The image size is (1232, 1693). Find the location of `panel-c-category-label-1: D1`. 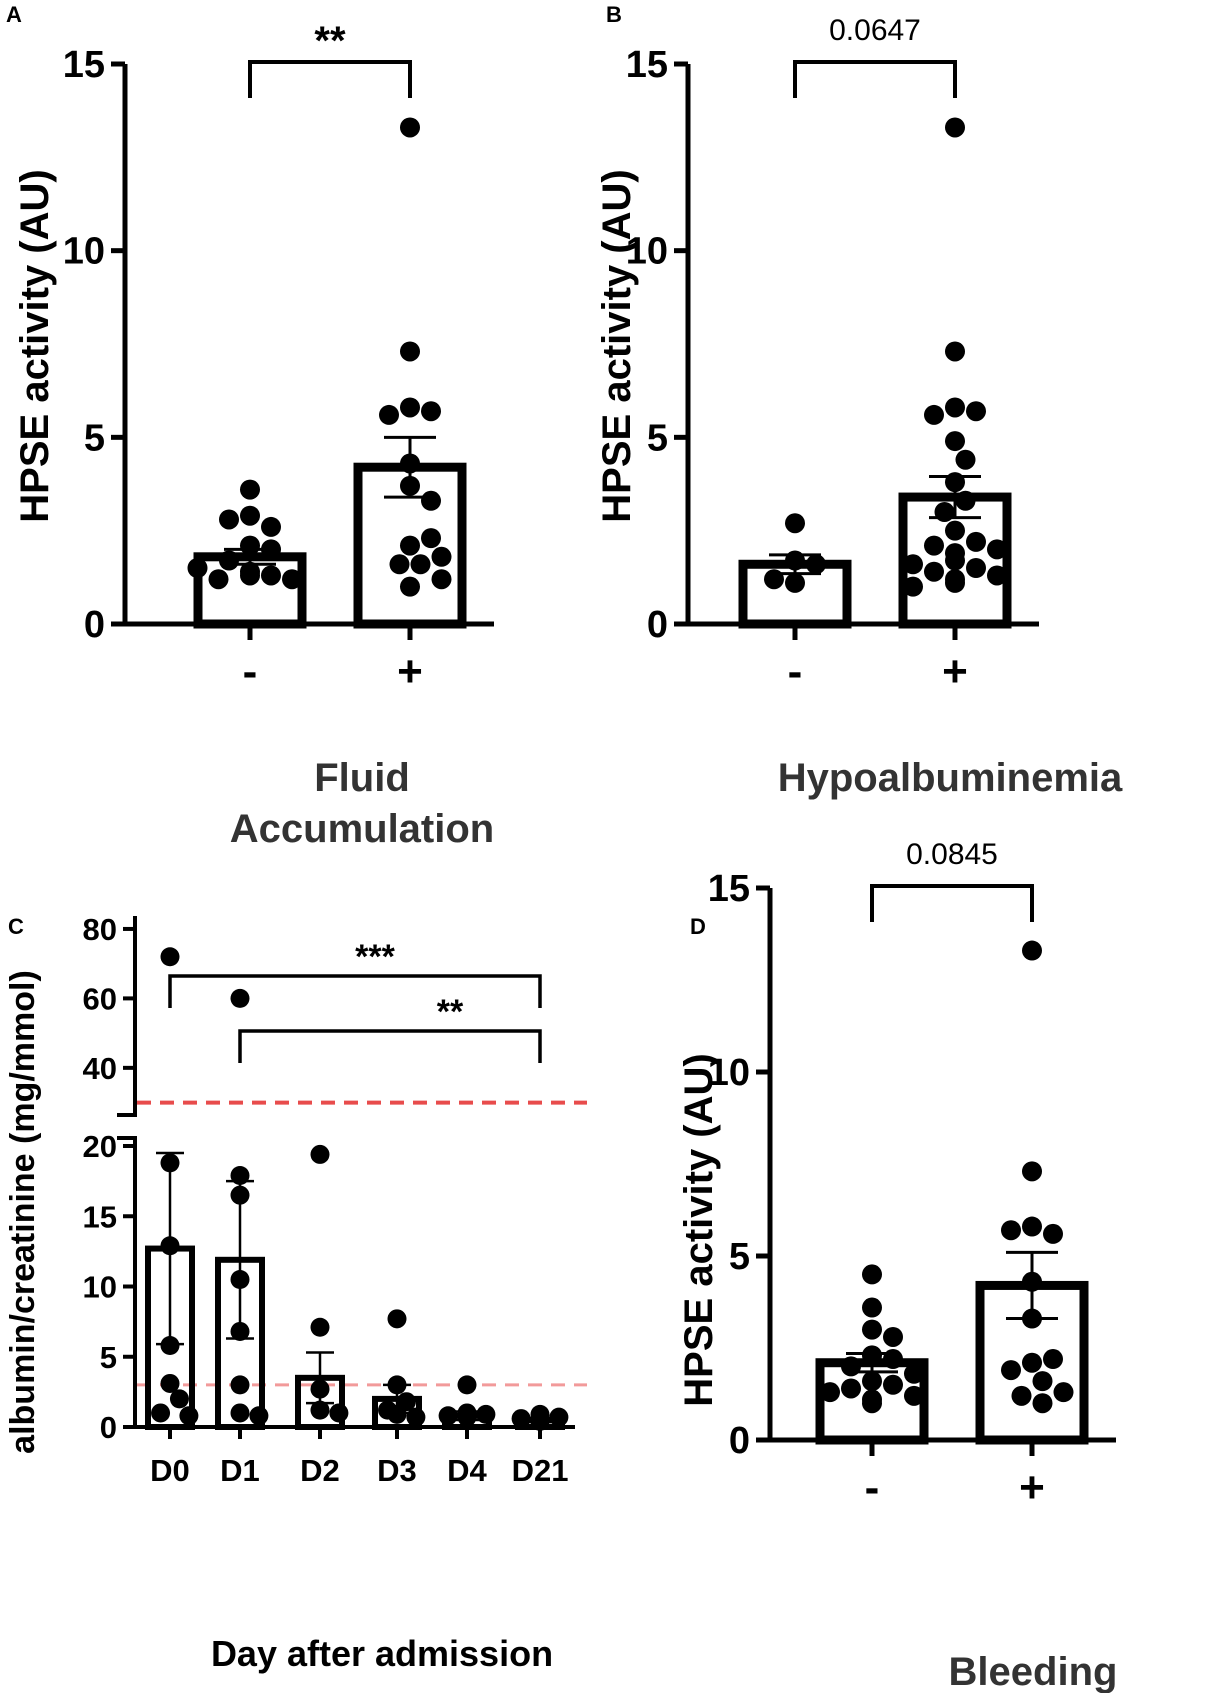

panel-c-category-label-1: D1 is located at coordinates (240, 1470).